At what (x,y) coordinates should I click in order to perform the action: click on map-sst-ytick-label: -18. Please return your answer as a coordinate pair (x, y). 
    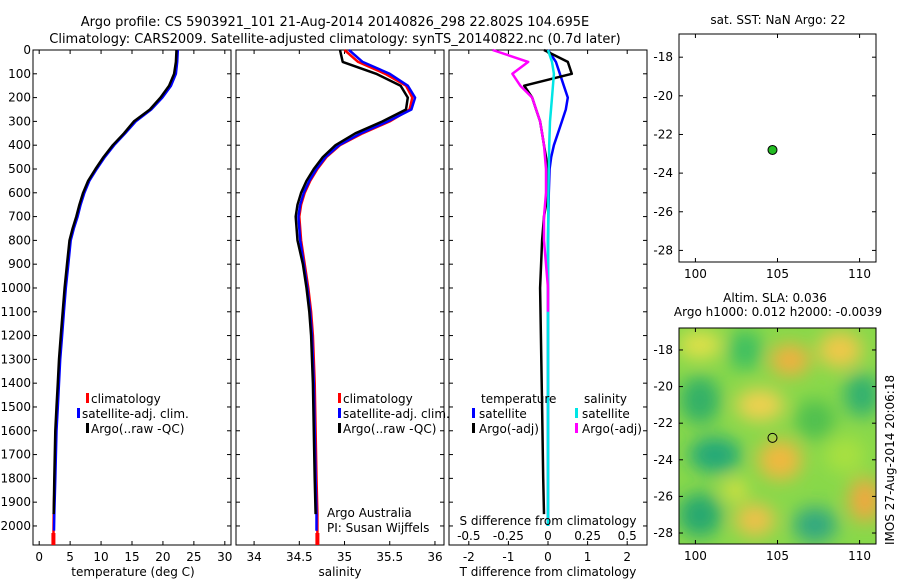
    Looking at the image, I should click on (663, 57).